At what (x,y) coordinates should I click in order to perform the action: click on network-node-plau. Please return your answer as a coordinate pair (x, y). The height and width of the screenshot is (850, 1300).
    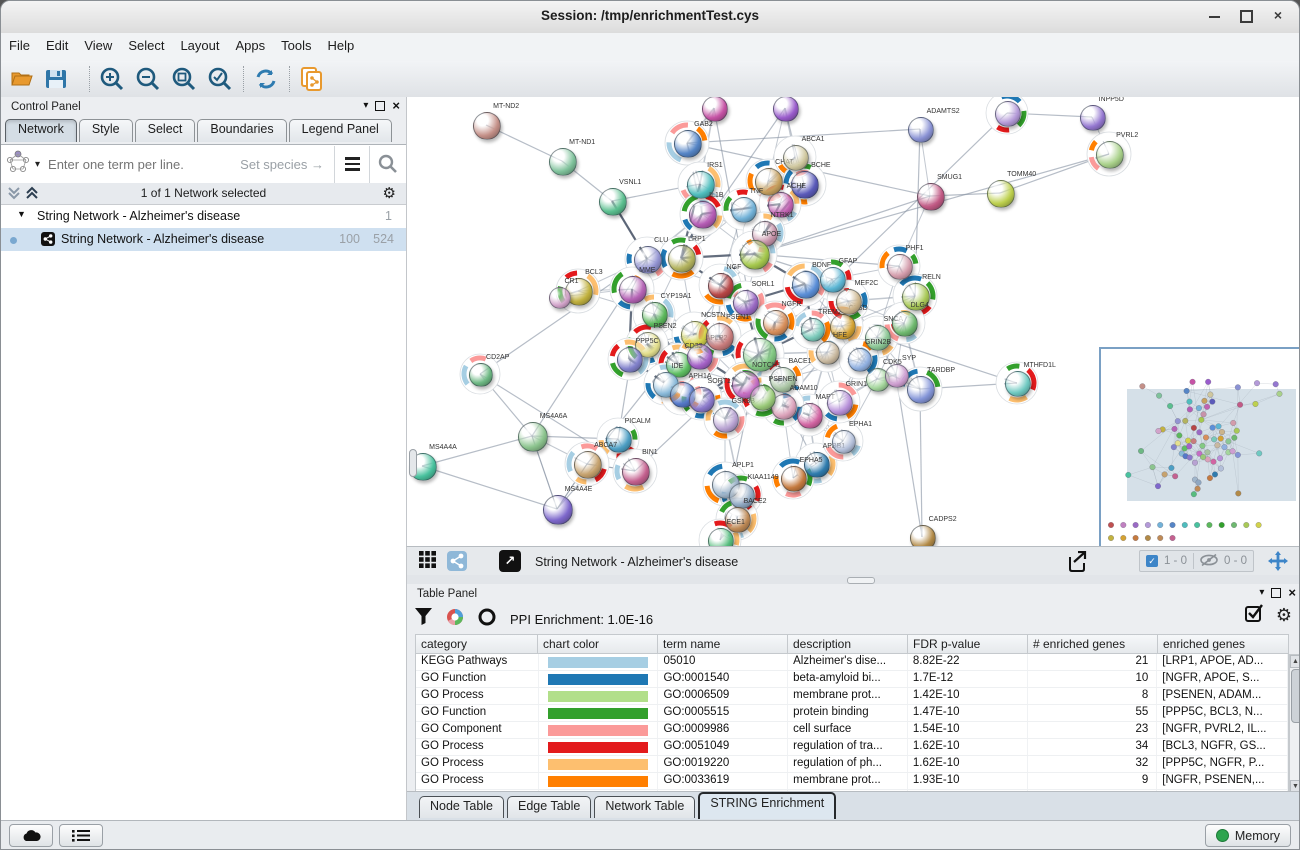
    Looking at the image, I should click on (715, 109).